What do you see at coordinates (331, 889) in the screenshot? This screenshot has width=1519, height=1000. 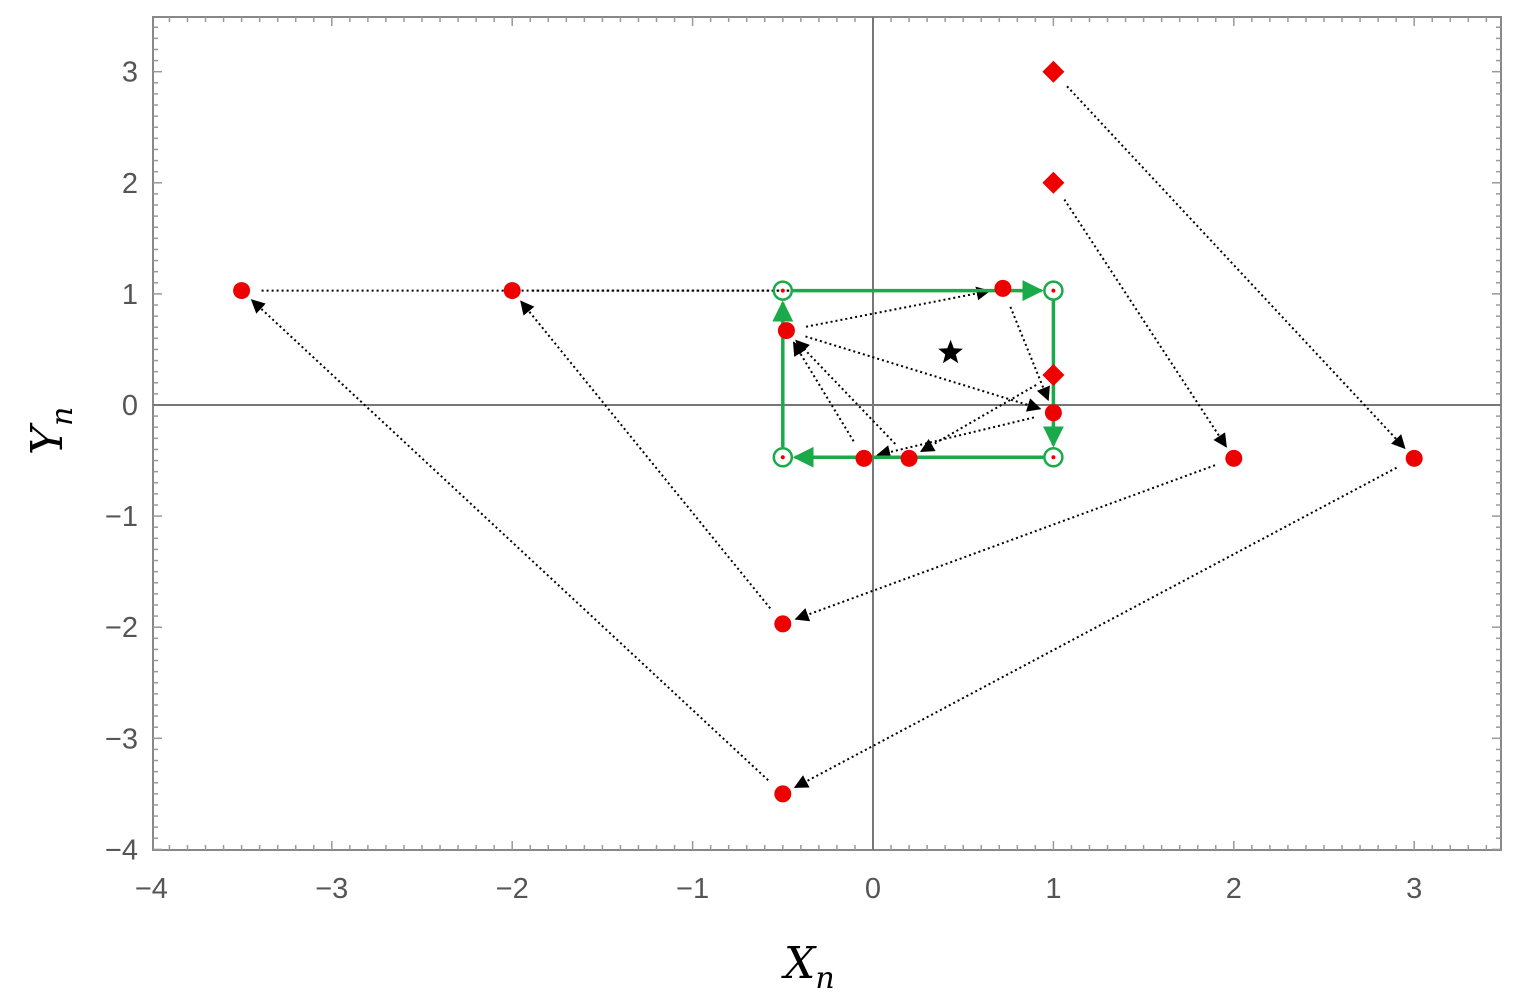 I see `x-tick-label: −3` at bounding box center [331, 889].